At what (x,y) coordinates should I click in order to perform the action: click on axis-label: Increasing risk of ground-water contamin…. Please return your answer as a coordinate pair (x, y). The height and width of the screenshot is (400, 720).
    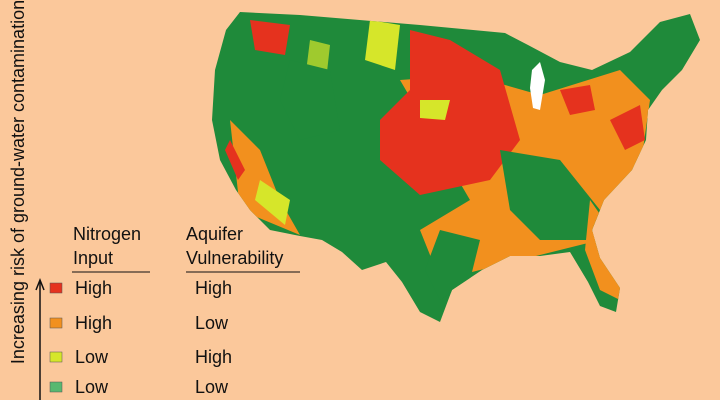
    Looking at the image, I should click on (18, 182).